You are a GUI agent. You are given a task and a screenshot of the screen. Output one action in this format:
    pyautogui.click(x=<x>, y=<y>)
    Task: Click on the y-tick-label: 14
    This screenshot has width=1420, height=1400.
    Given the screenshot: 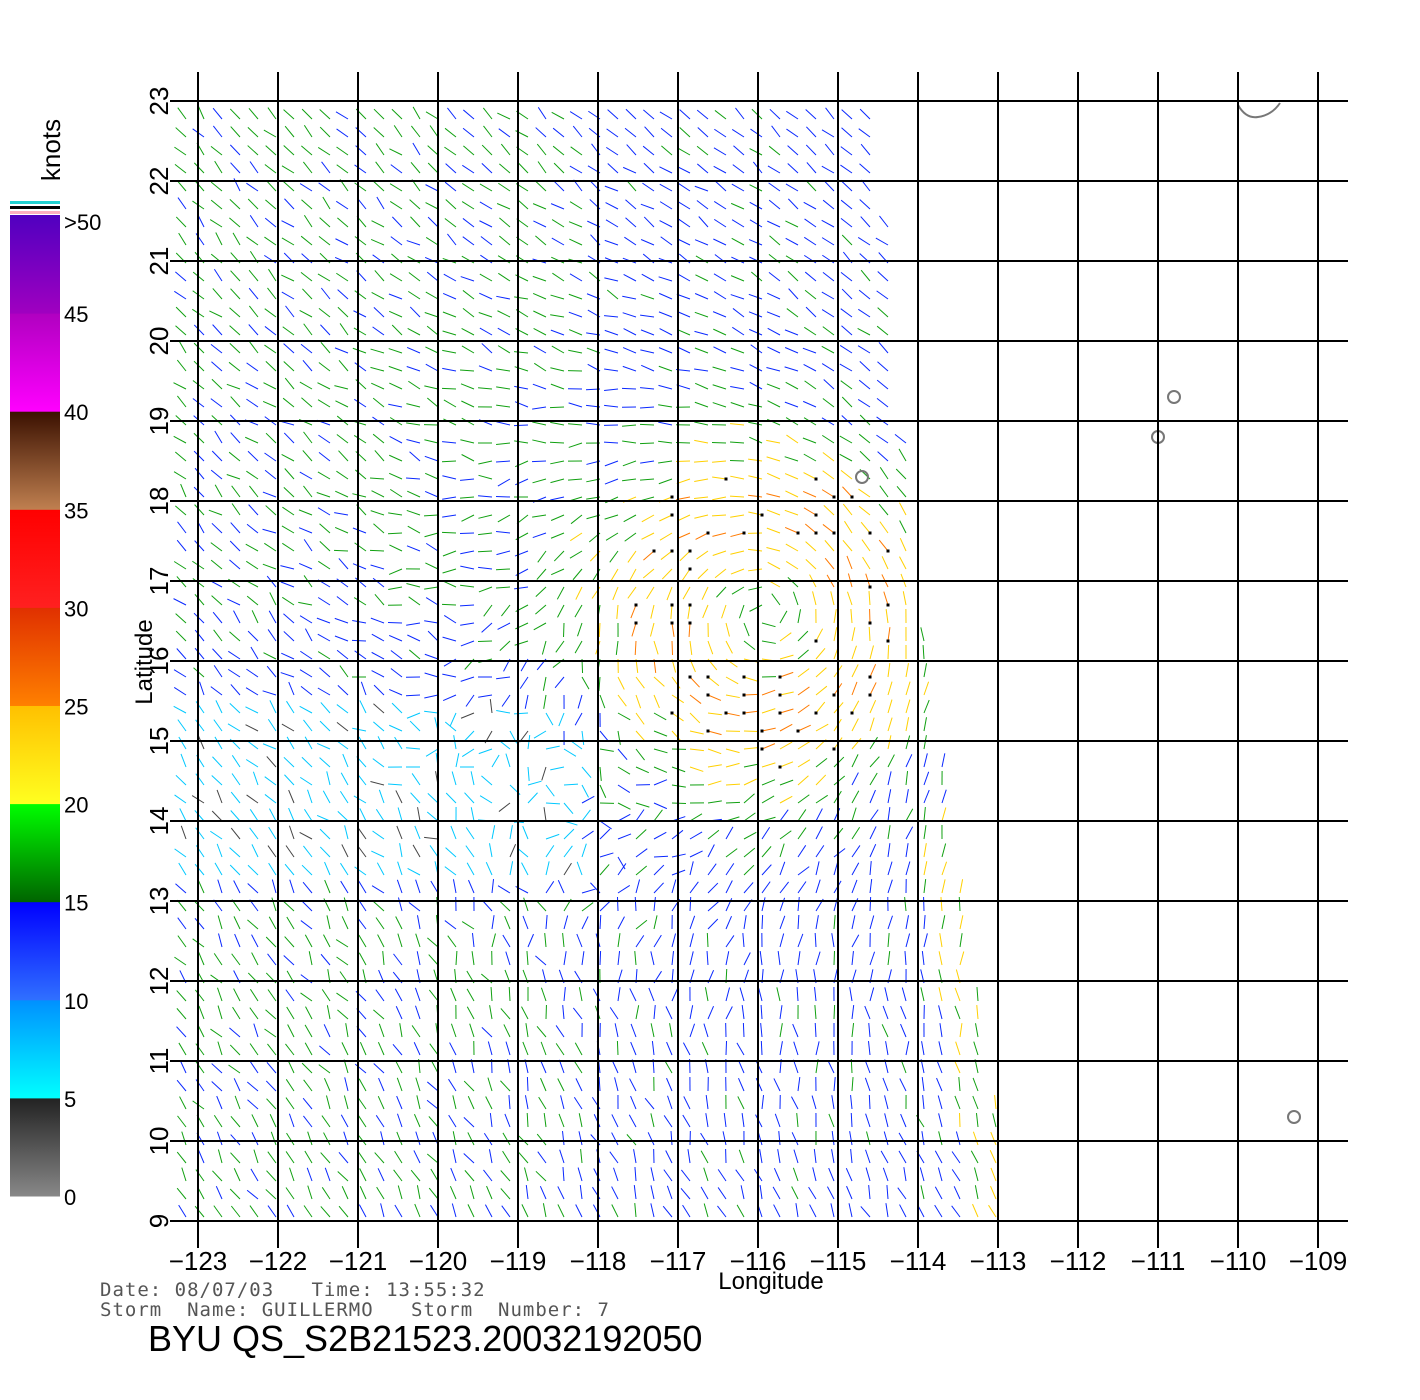 What is the action you would take?
    pyautogui.click(x=159, y=821)
    